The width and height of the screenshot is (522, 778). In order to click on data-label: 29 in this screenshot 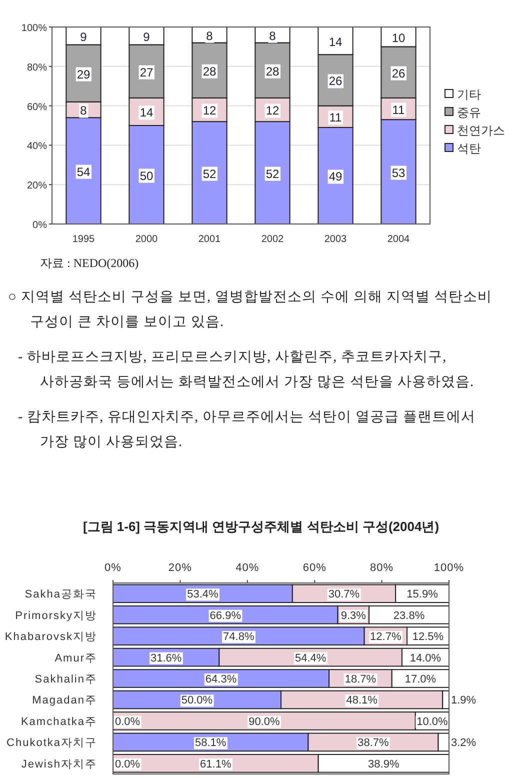, I will do `click(83, 74)`.